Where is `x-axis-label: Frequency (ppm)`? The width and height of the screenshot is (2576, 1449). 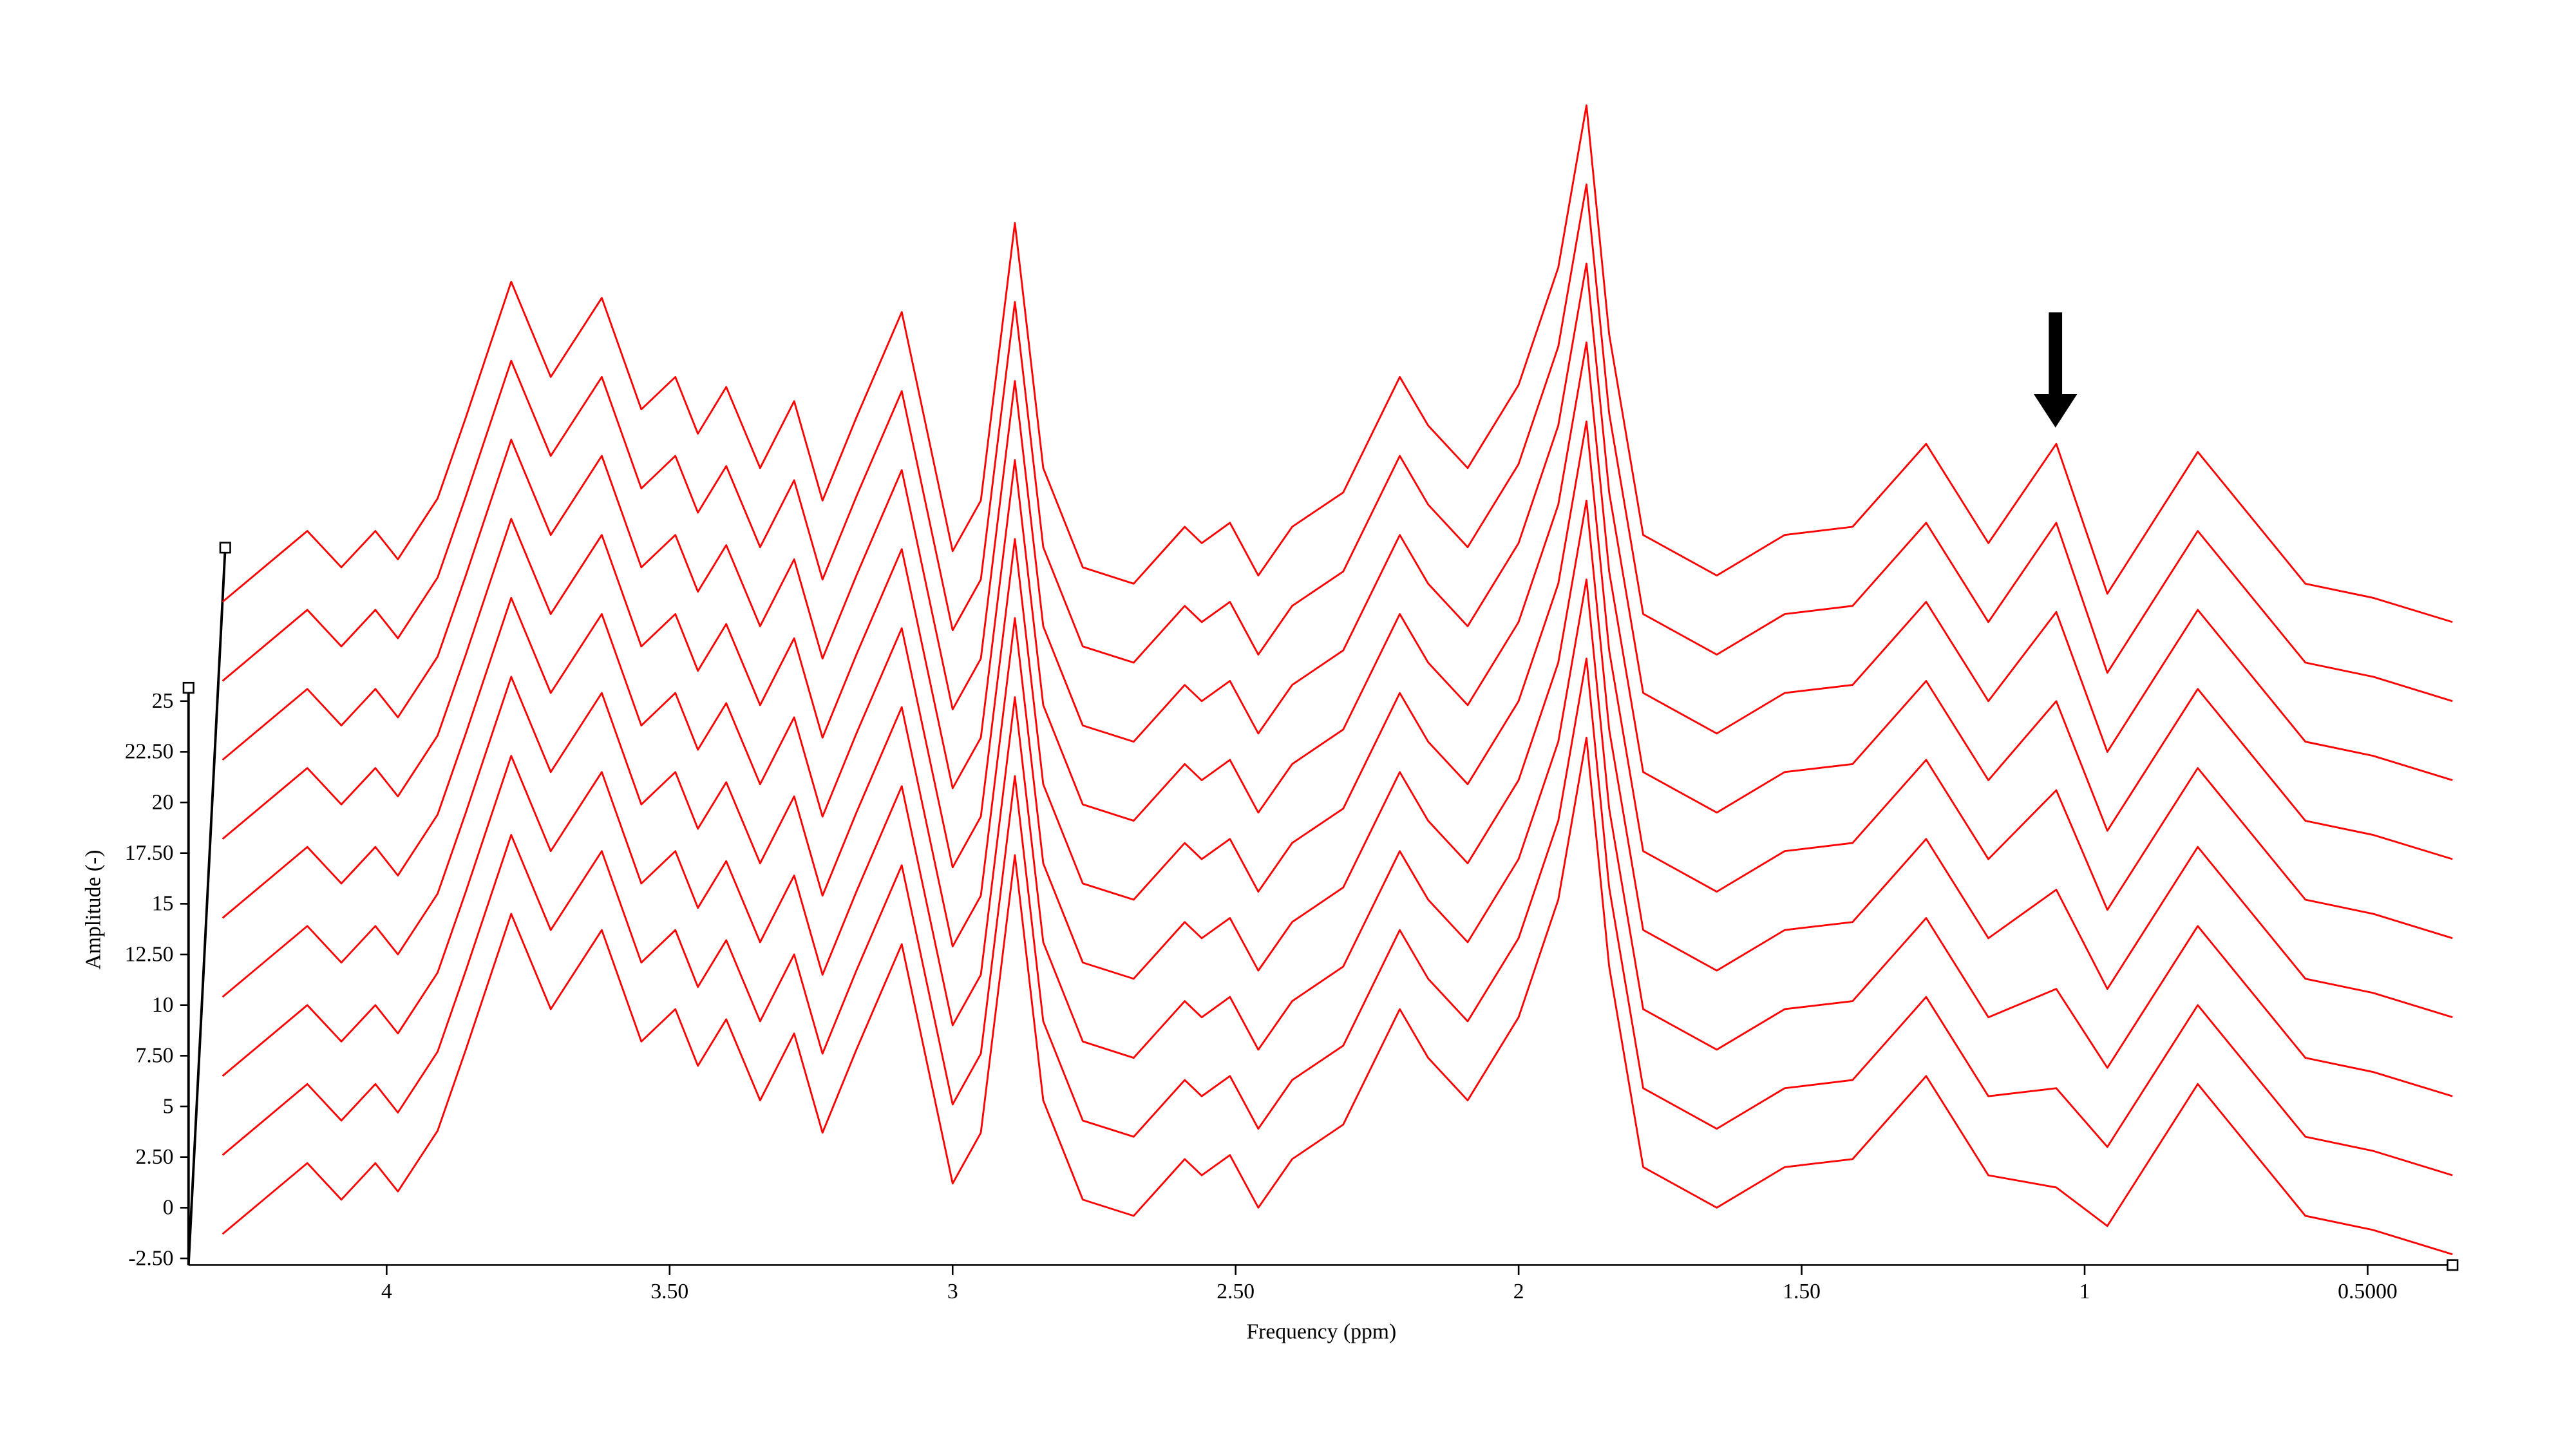
x-axis-label: Frequency (ppm) is located at coordinates (1321, 1331).